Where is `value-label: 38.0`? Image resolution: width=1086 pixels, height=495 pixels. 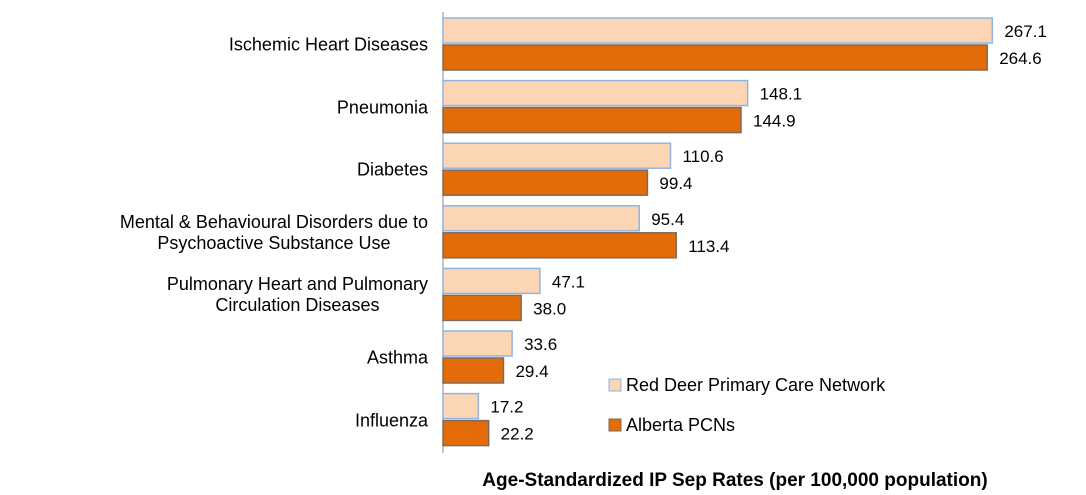
value-label: 38.0 is located at coordinates (549, 308).